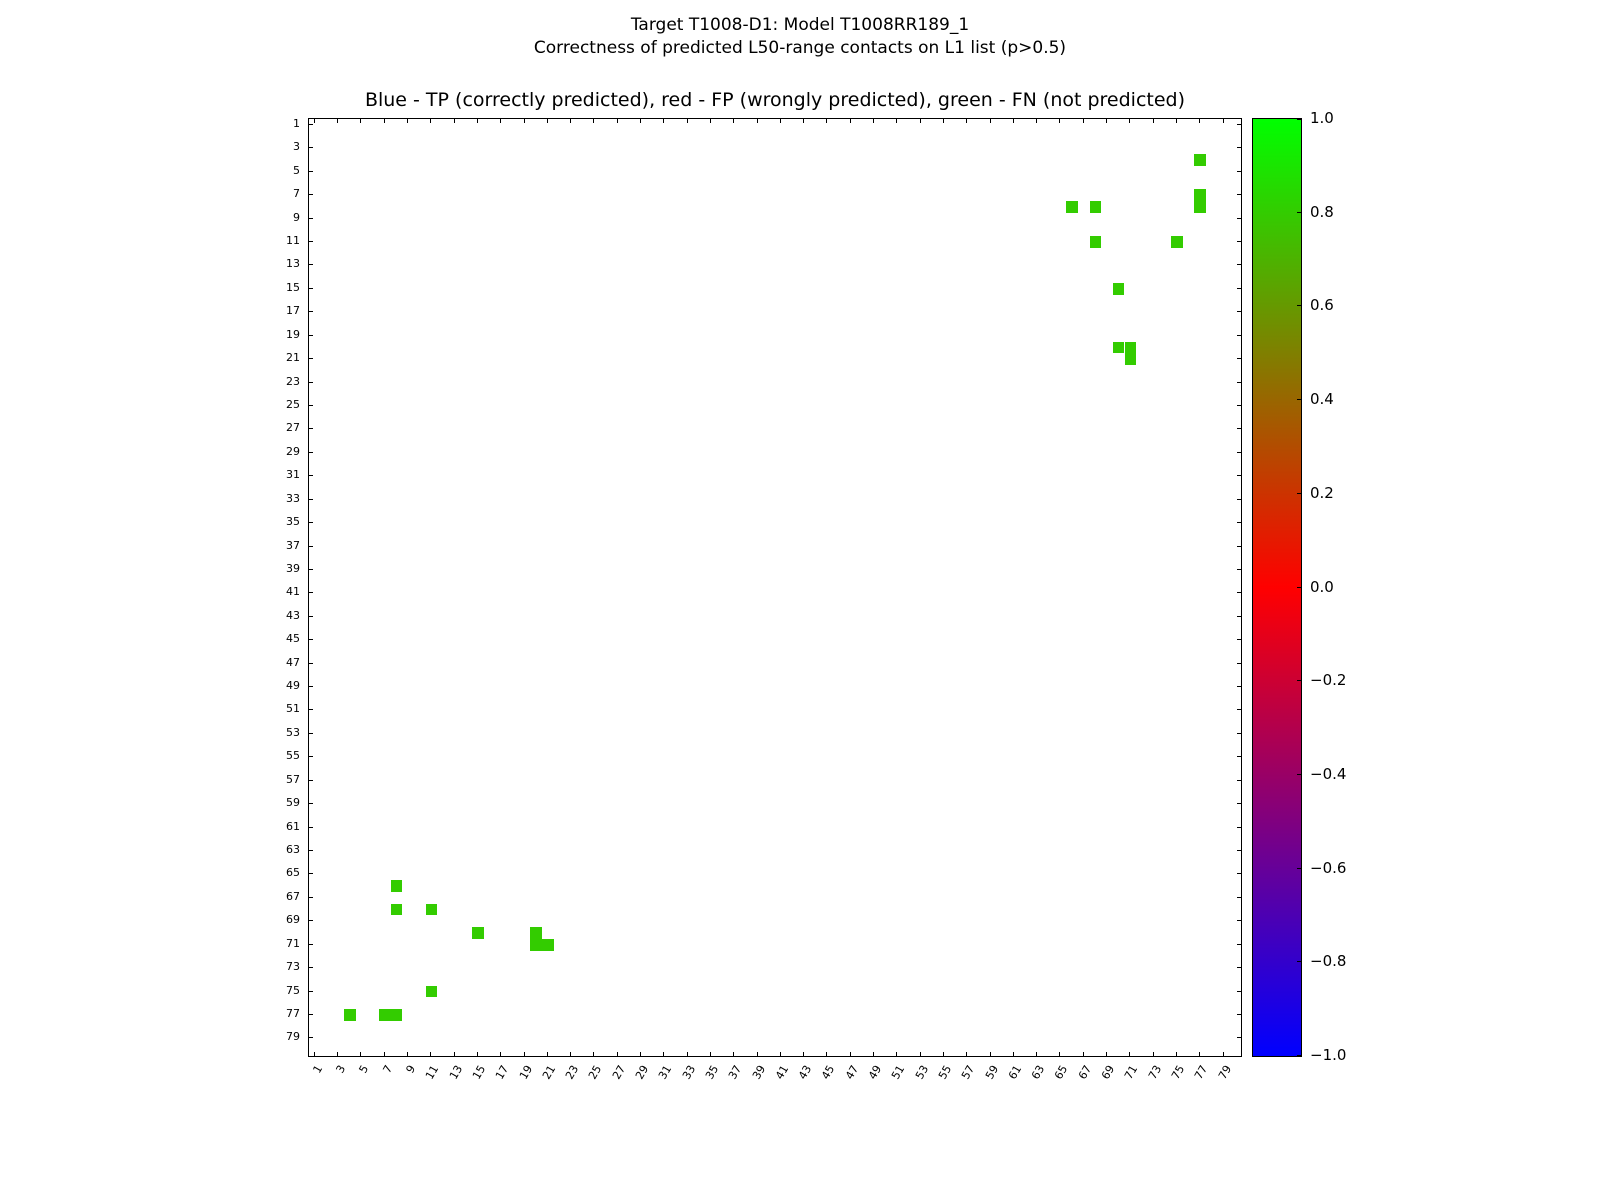 This screenshot has height=1200, width=1600. Describe the element at coordinates (1015, 1072) in the screenshot. I see `x-tick-label: 61` at that location.